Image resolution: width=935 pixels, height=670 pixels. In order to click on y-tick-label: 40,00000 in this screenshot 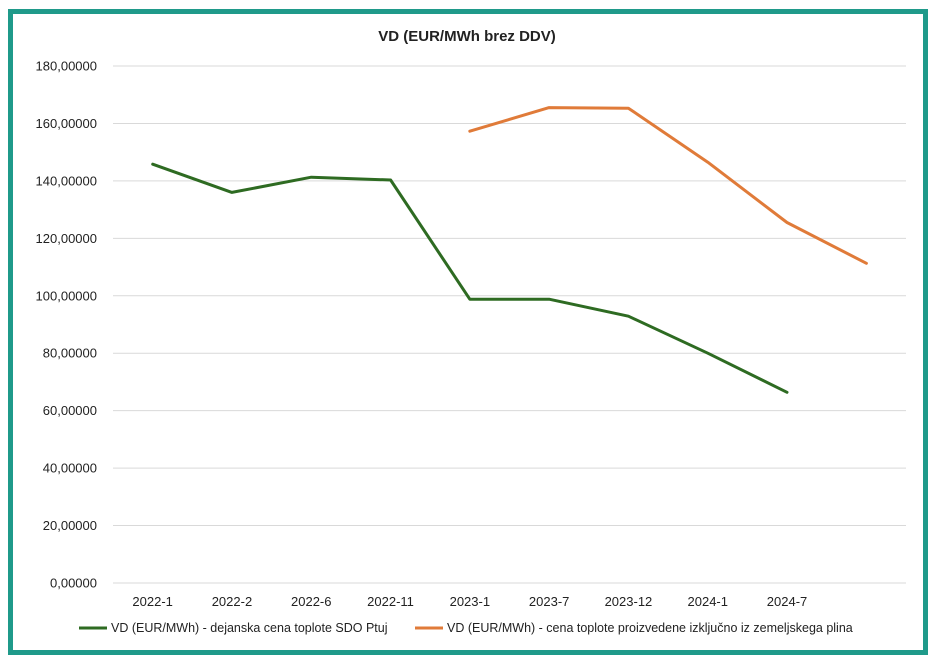, I will do `click(70, 468)`.